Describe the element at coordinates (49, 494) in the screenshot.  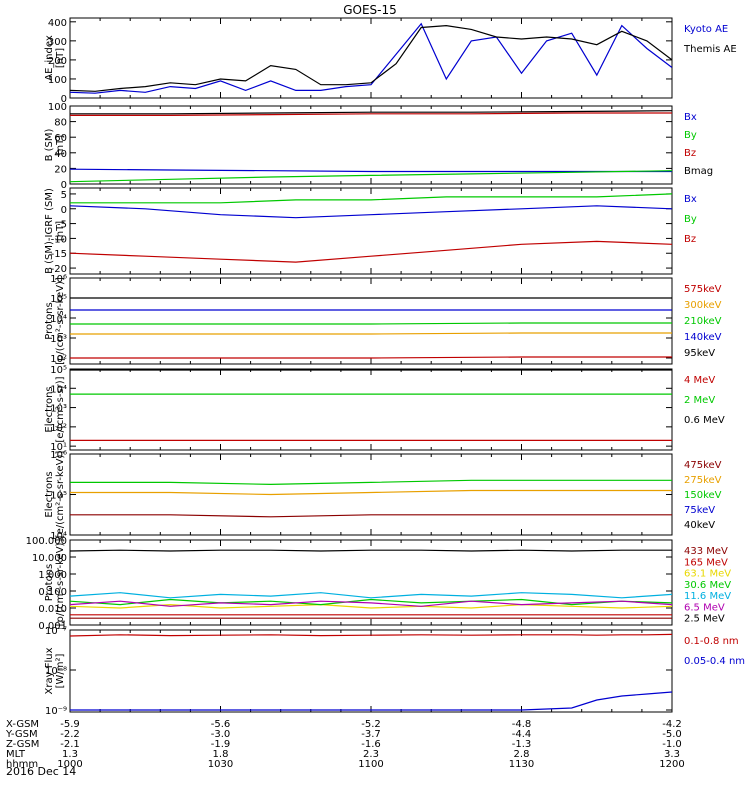
I see `y-axis-label: Electrons` at that location.